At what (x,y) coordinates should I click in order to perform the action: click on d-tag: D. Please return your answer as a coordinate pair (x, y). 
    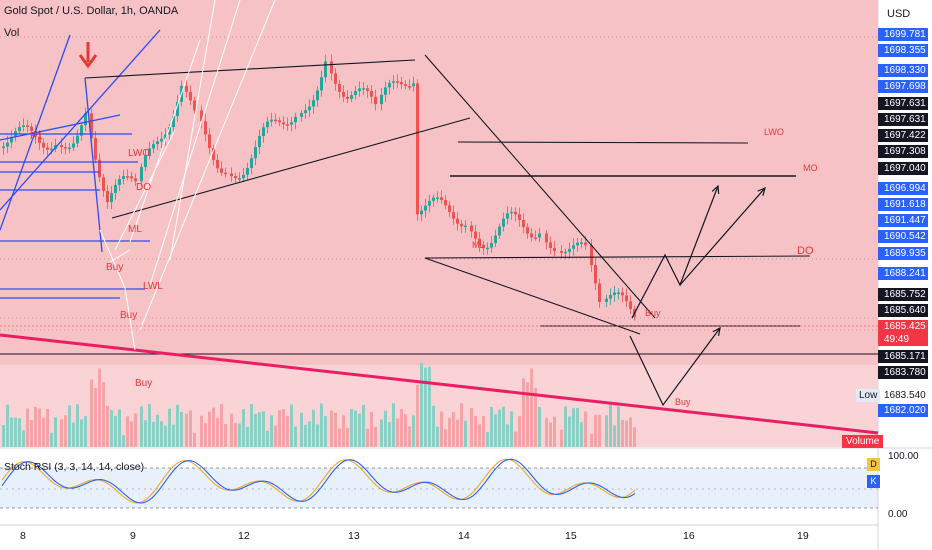
    Looking at the image, I should click on (873, 464).